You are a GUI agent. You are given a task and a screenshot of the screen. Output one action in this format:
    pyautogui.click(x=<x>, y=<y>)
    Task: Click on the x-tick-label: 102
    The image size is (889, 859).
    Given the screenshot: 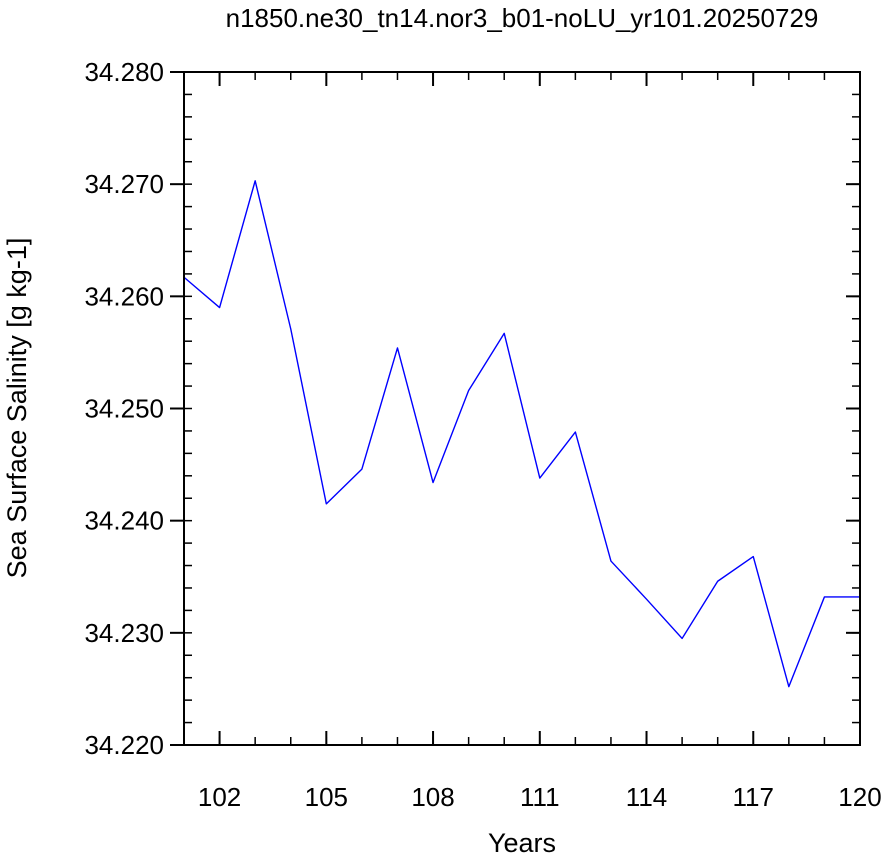 What is the action you would take?
    pyautogui.click(x=219, y=797)
    